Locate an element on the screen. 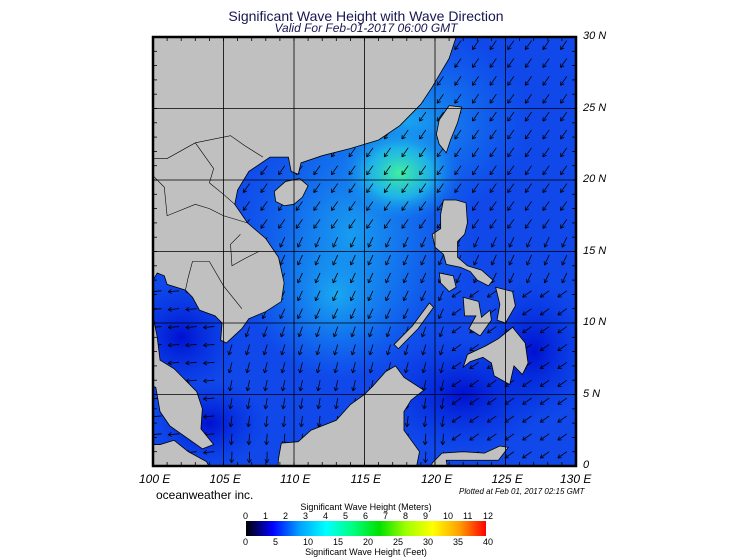  land-thai-peninsula is located at coordinates (184, 382).